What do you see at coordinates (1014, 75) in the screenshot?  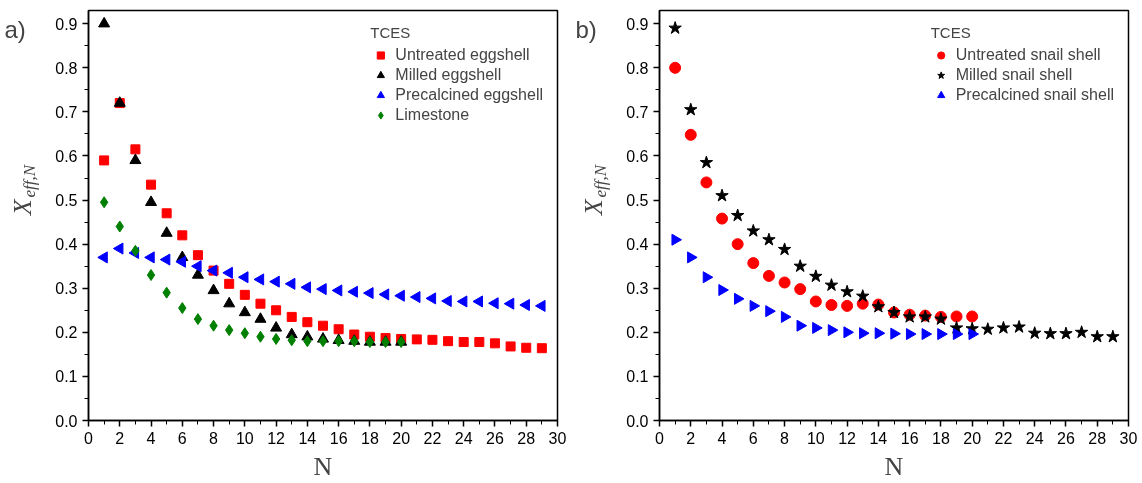 I see `legend-label: Milled snail shell` at bounding box center [1014, 75].